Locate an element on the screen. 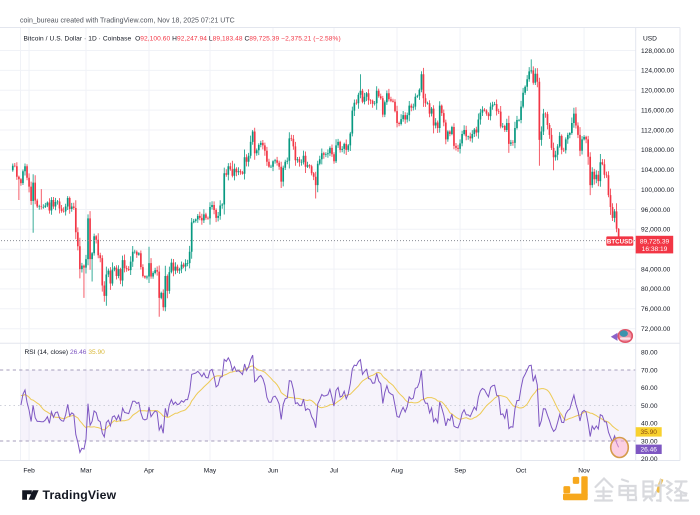 This screenshot has height=515, width=700. svg-text: 30.00 is located at coordinates (649, 441).